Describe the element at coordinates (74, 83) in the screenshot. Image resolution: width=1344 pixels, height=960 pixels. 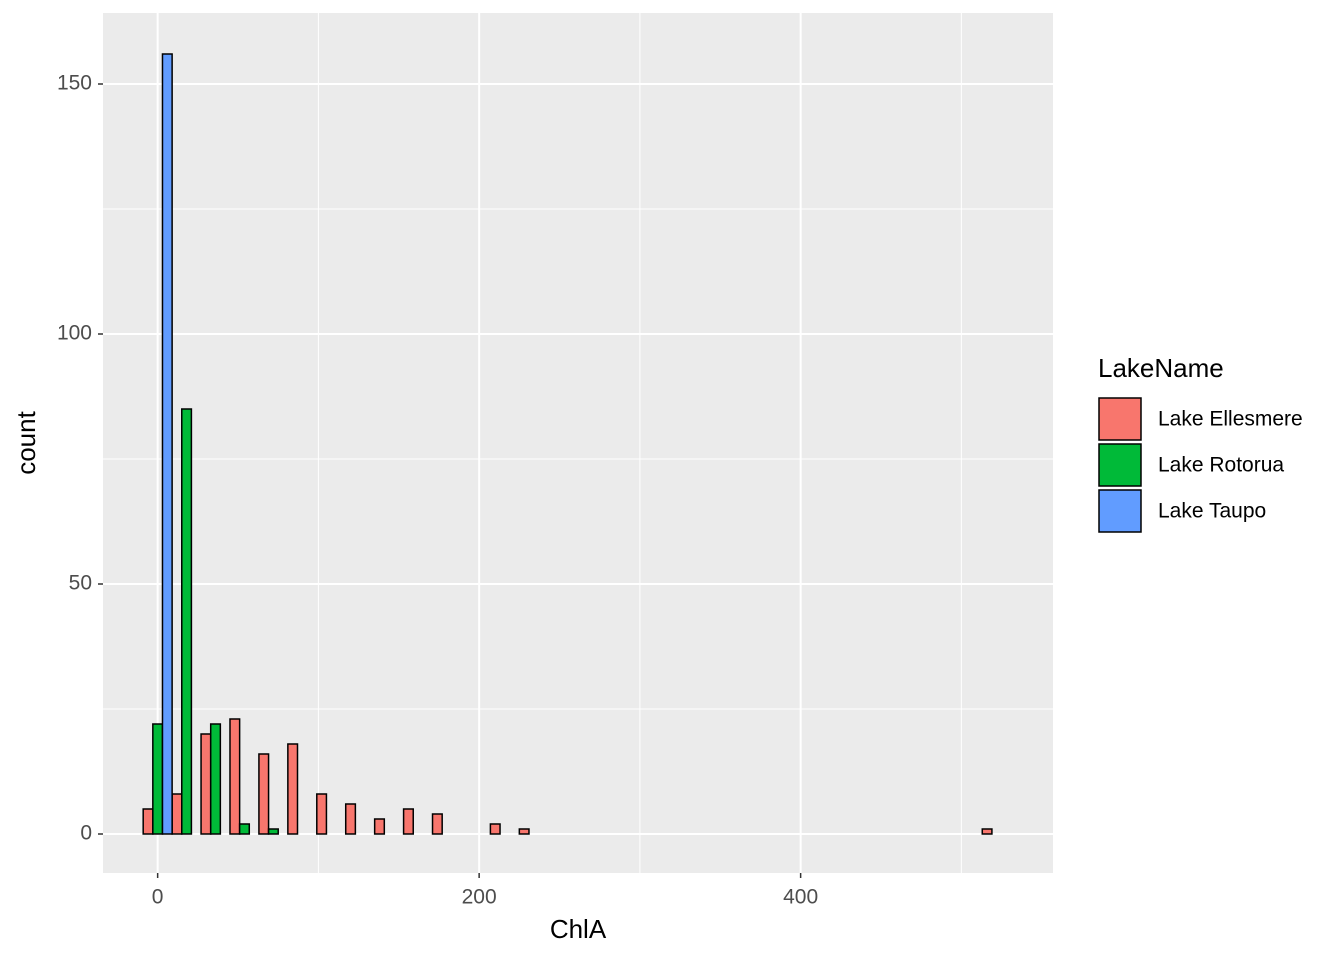
I see `y-tick-label: 150` at that location.